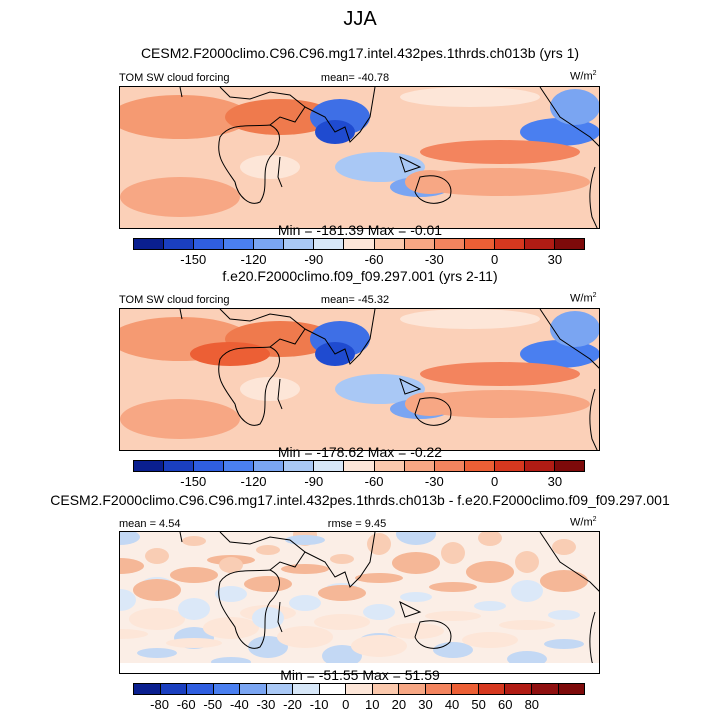  What do you see at coordinates (174, 78) in the screenshot?
I see `panel1-variable-label: TOM SW cloud forcing` at bounding box center [174, 78].